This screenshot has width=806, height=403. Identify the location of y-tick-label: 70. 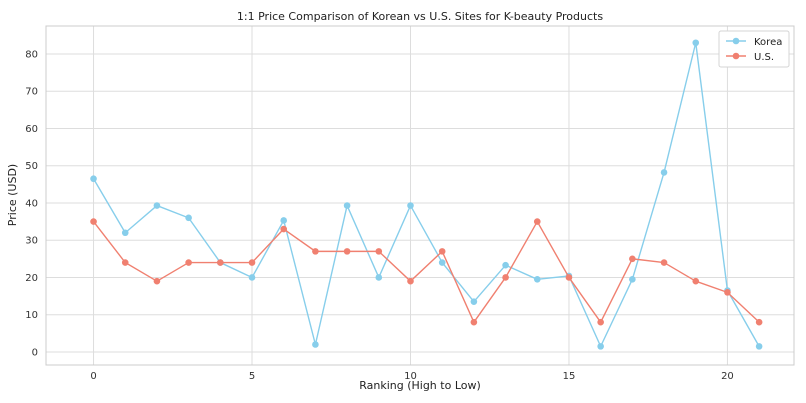
(31, 92).